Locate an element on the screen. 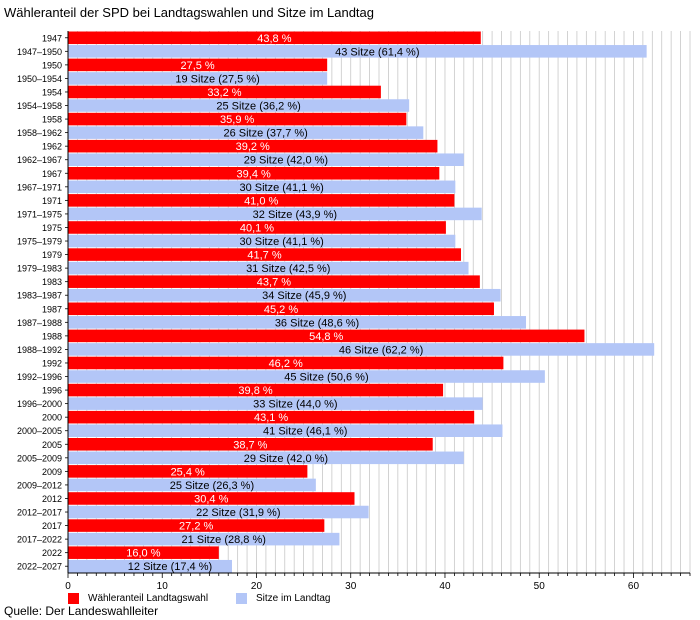 This screenshot has height=620, width=700. x-tick-label: 40 is located at coordinates (445, 586).